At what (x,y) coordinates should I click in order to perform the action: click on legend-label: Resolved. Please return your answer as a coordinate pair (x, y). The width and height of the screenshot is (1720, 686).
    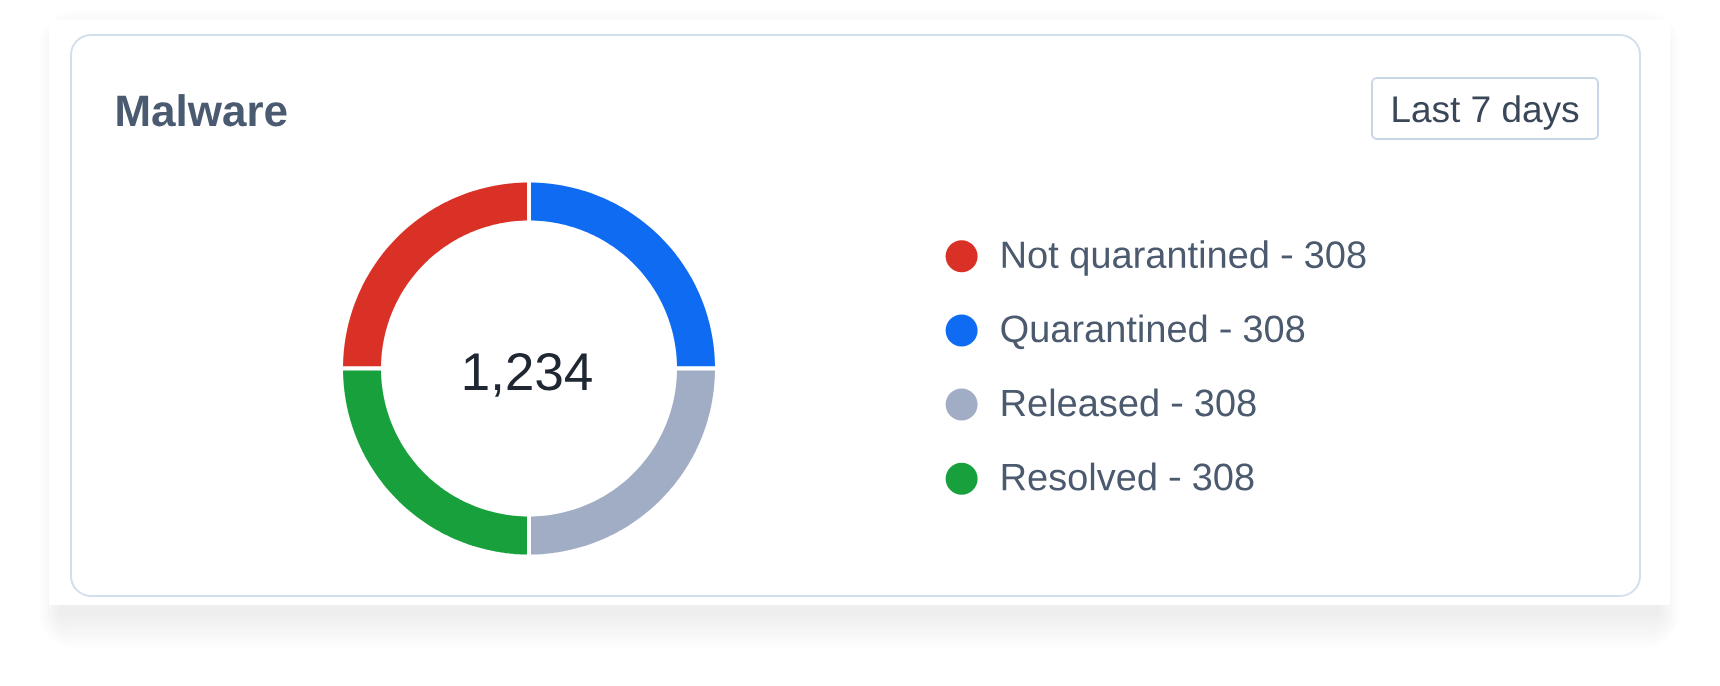
    Looking at the image, I should click on (1079, 476).